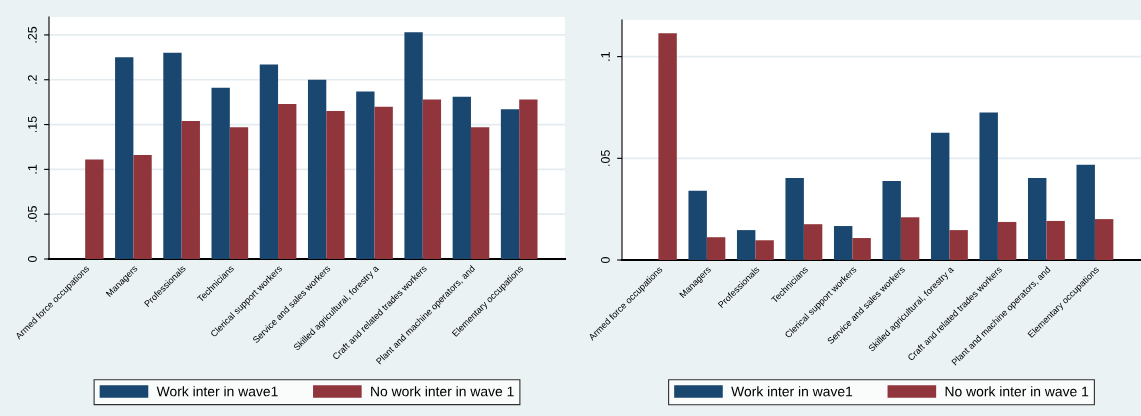  Describe the element at coordinates (32, 79) in the screenshot. I see `y-tick-label: .2` at that location.